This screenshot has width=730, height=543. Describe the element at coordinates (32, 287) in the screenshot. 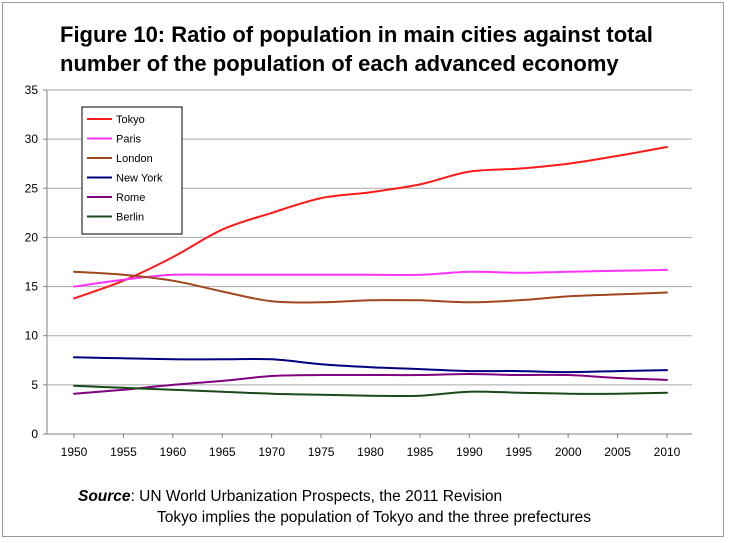

I see `y-tick-label: 15` at that location.